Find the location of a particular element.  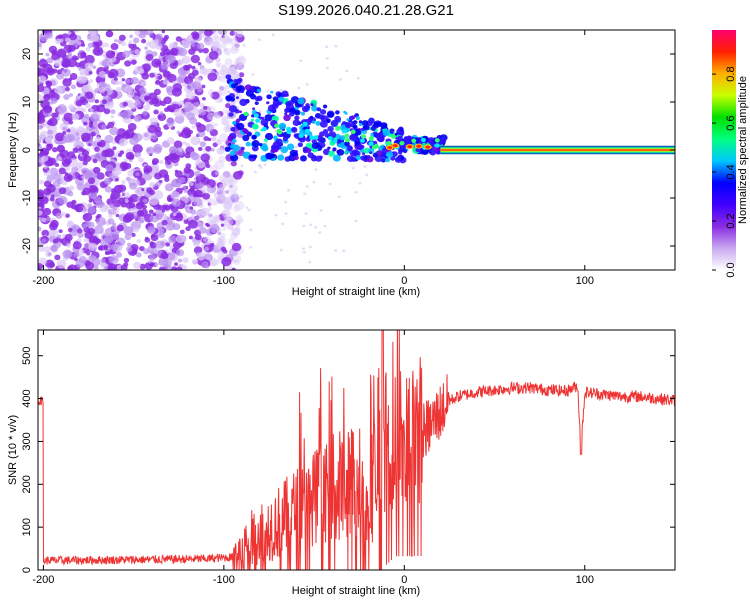

x-tick-label: 0 is located at coordinates (404, 281).